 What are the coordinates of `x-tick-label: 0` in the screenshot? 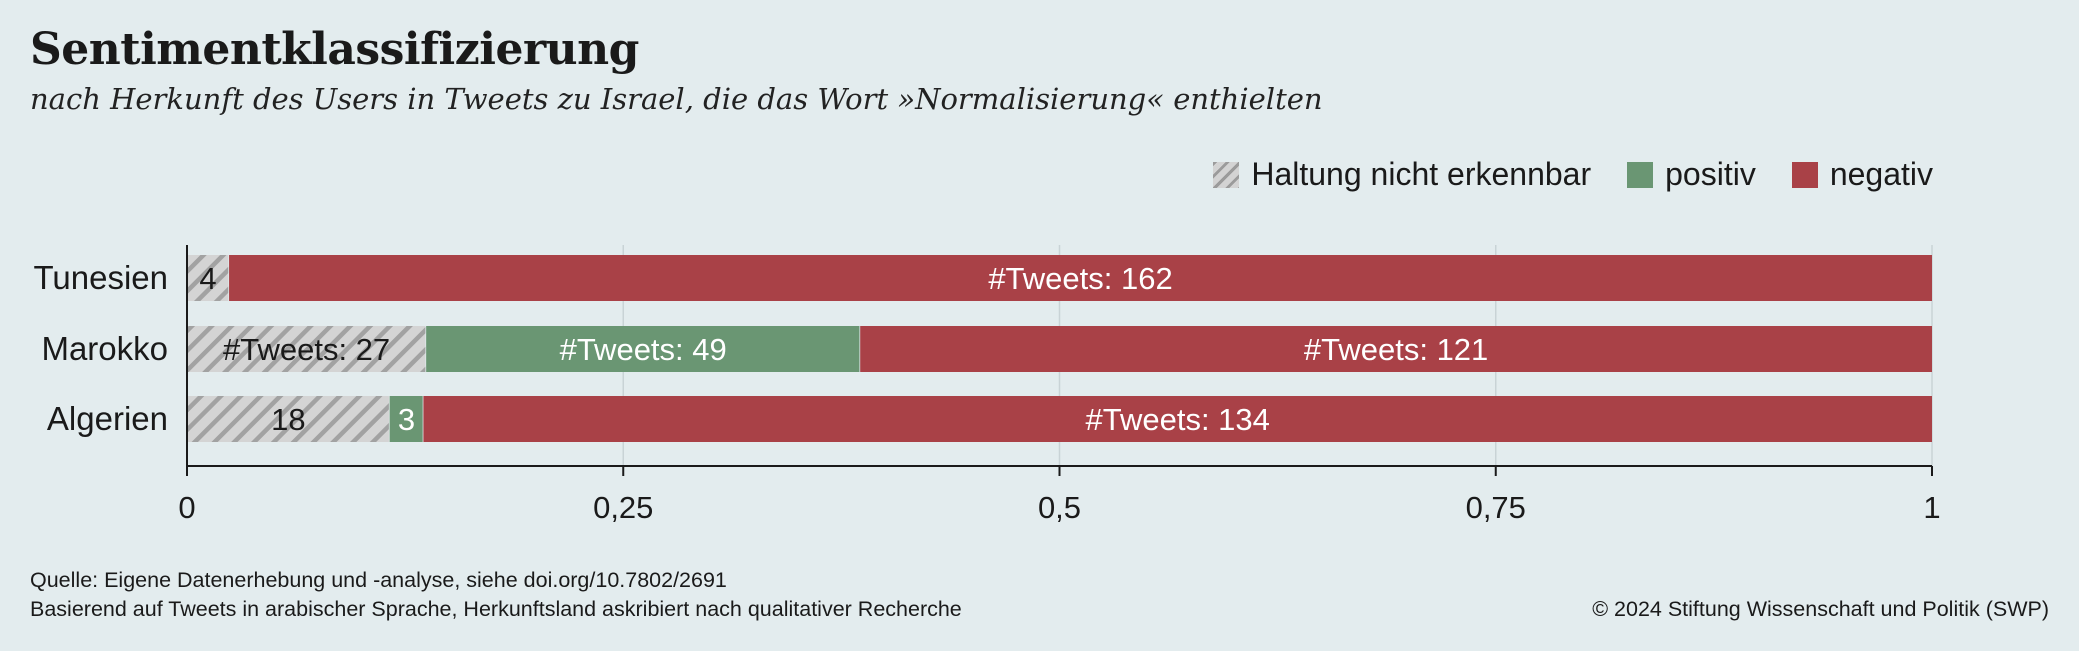 It's located at (186, 507).